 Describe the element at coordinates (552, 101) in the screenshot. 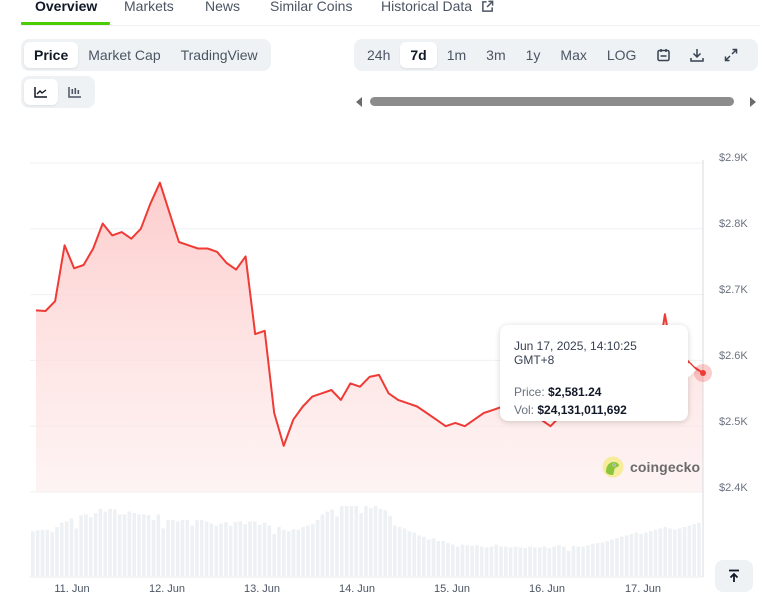

I see `scrollbar-thumb` at that location.